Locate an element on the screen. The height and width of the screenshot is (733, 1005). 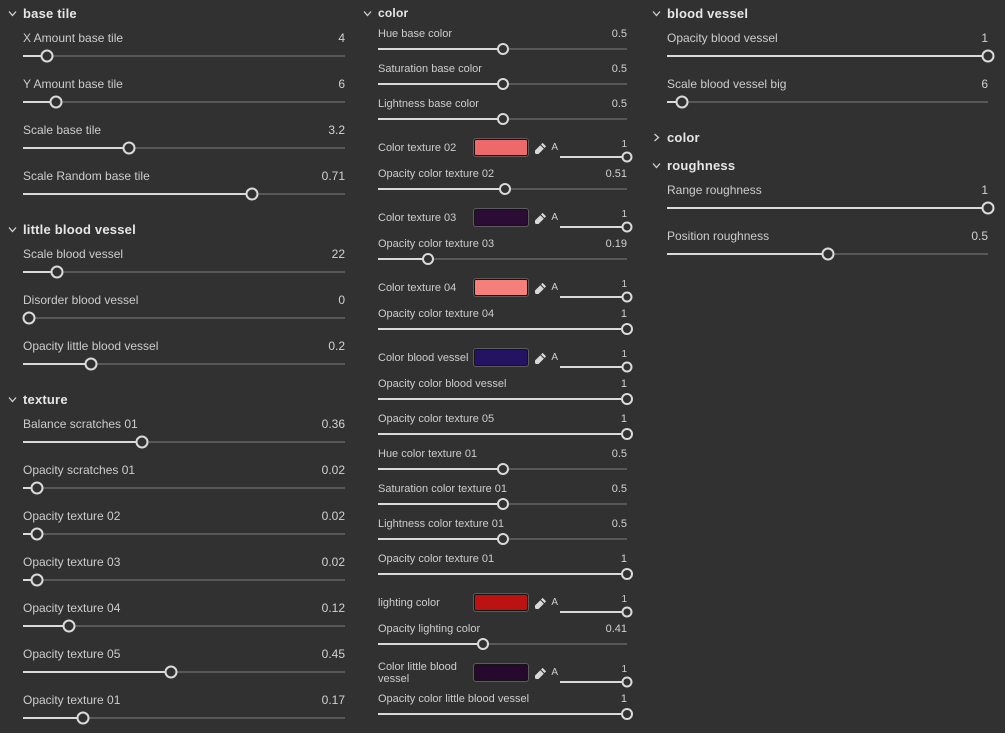
section-header-texture: texture is located at coordinates (176, 399).